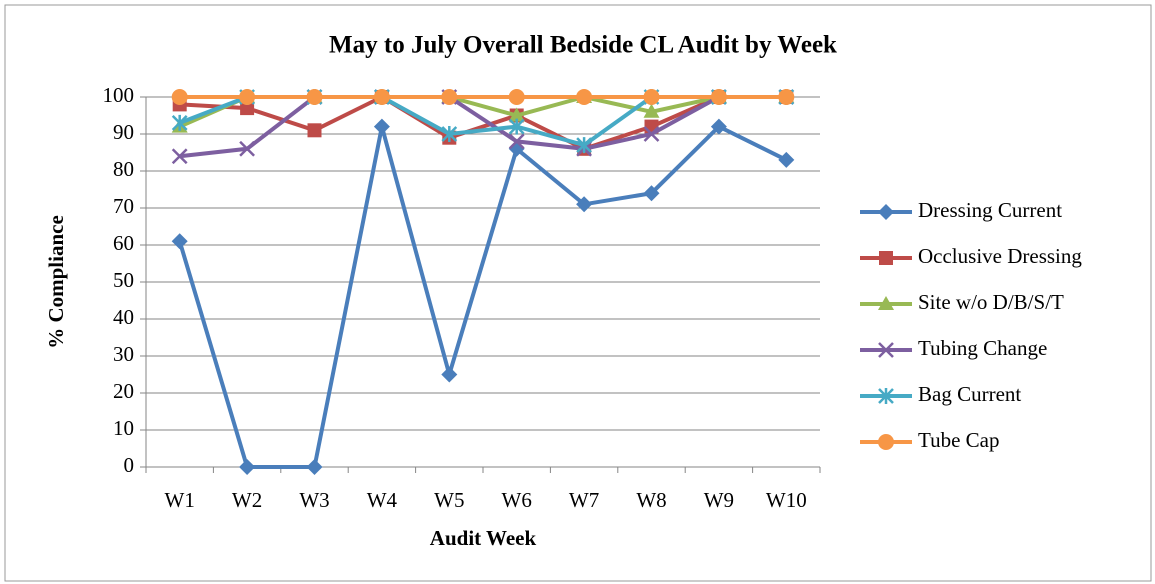 This screenshot has height=584, width=1155. What do you see at coordinates (959, 440) in the screenshot?
I see `legend-label: Tube Cap` at bounding box center [959, 440].